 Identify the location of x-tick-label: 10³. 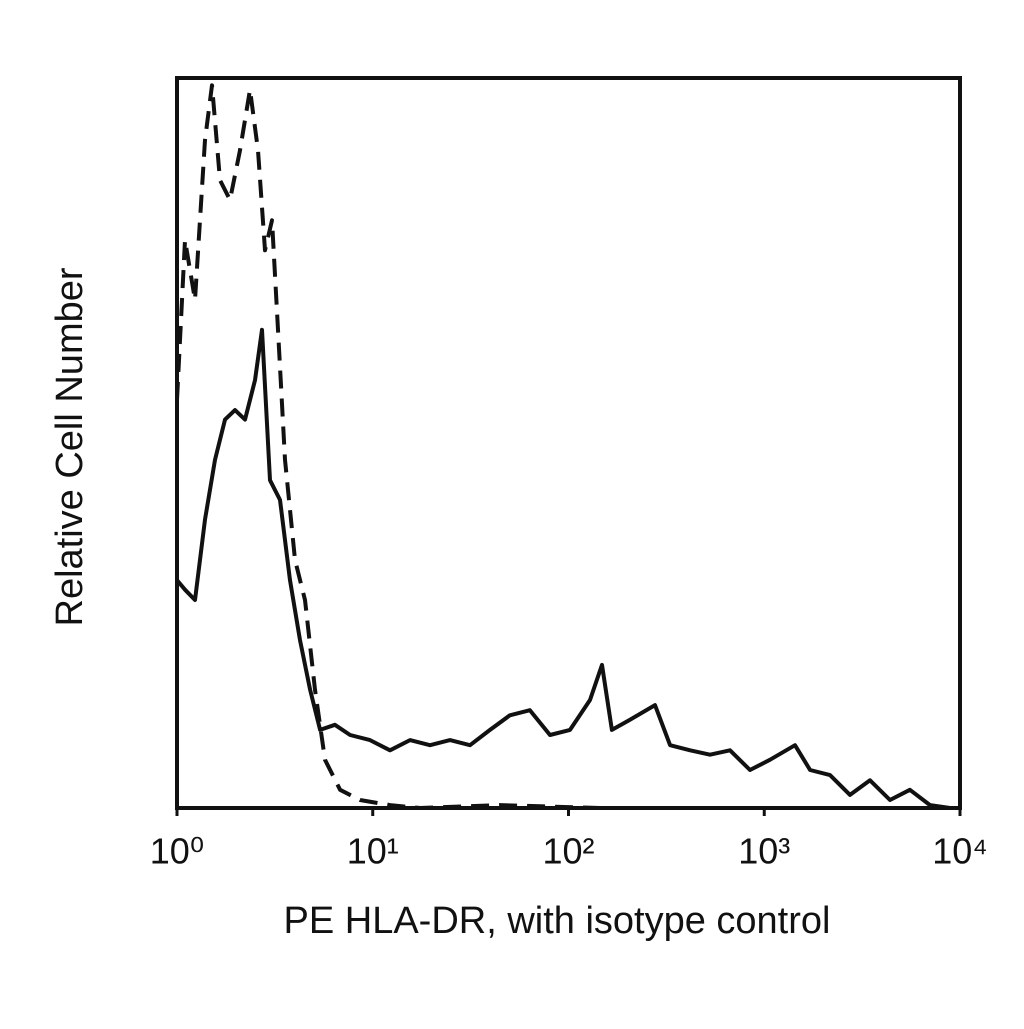
(764, 851).